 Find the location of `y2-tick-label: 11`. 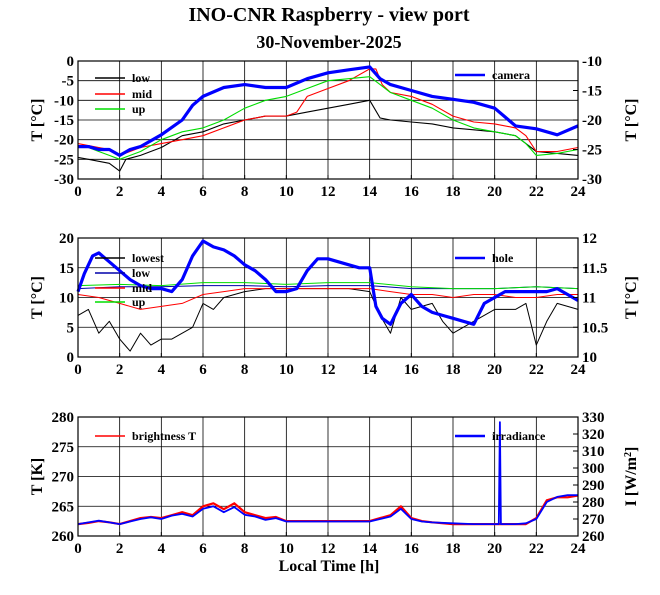

y2-tick-label: 11 is located at coordinates (589, 299).